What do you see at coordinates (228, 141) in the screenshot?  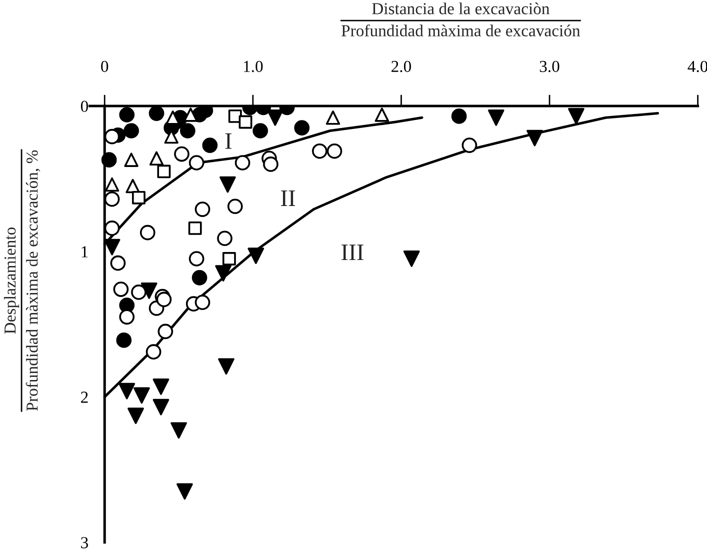 I see `annotation: I` at bounding box center [228, 141].